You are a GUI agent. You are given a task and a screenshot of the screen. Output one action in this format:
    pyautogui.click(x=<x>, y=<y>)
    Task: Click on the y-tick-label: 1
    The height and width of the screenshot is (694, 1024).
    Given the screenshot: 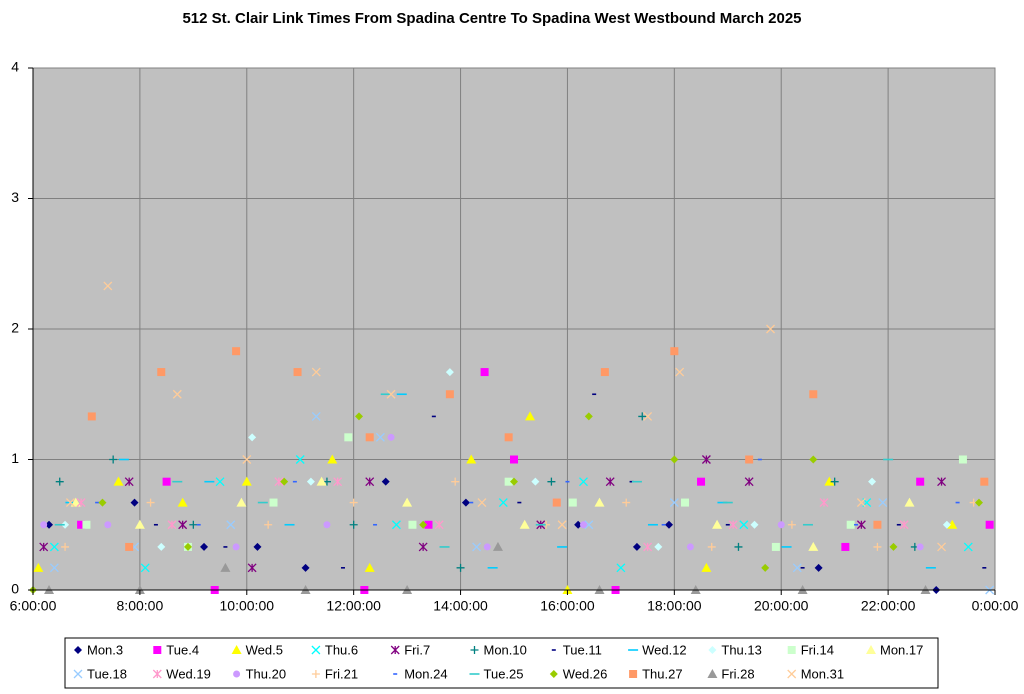 What is the action you would take?
    pyautogui.click(x=15, y=458)
    